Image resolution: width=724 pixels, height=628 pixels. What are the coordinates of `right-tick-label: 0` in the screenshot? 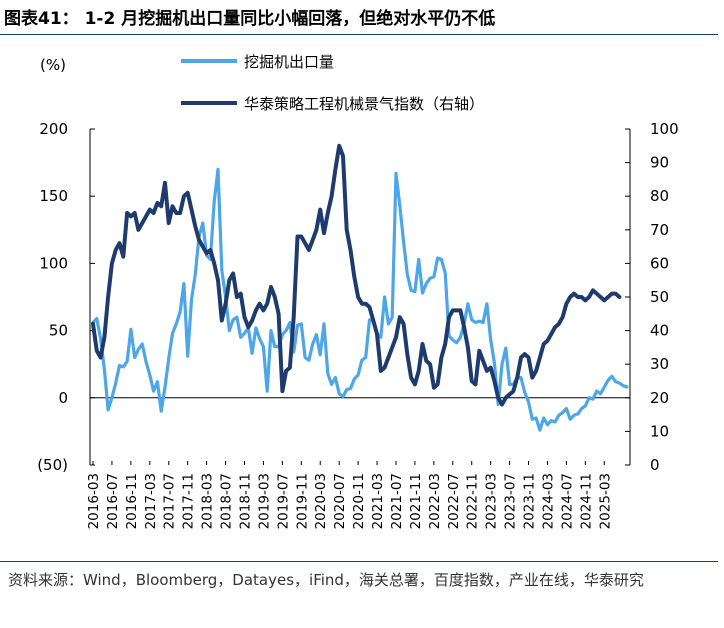 It's located at (655, 465).